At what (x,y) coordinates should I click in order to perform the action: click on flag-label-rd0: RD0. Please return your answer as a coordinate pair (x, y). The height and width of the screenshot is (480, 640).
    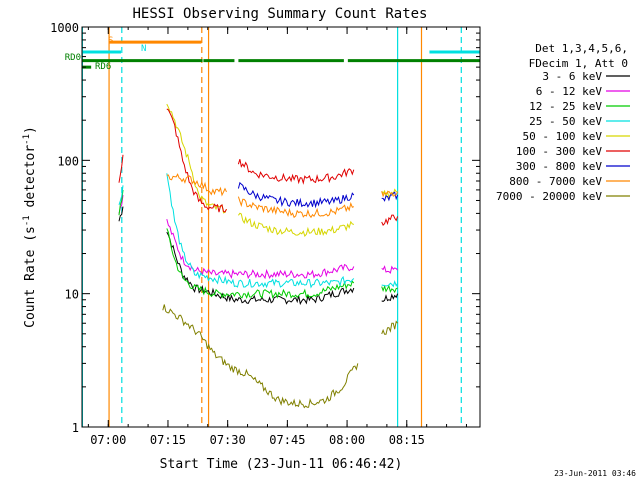
    Looking at the image, I should click on (73, 58).